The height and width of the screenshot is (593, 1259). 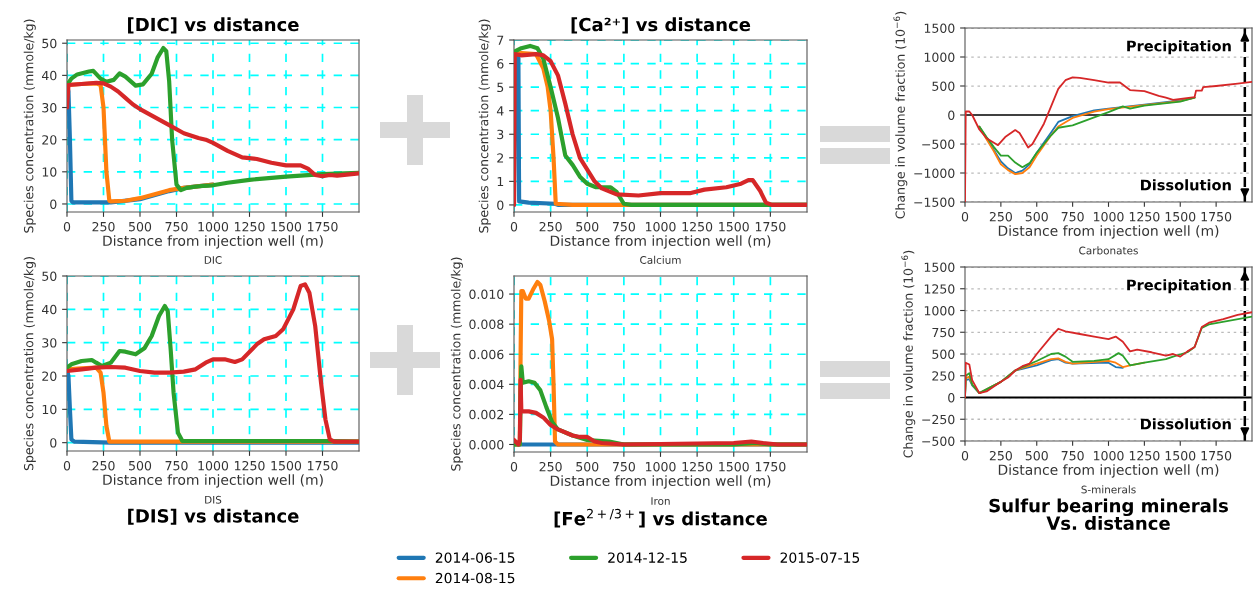 I want to click on legend-label: 2014-08-15, so click(x=475, y=578).